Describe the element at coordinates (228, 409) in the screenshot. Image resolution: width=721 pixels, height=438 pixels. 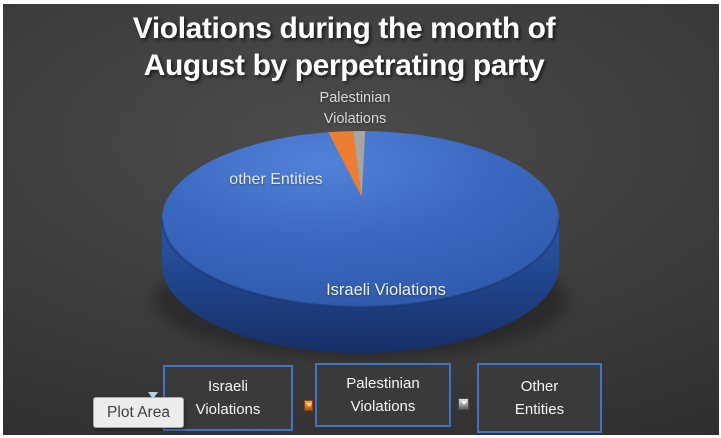
I see `legend-israeli-line2: Violations` at that location.